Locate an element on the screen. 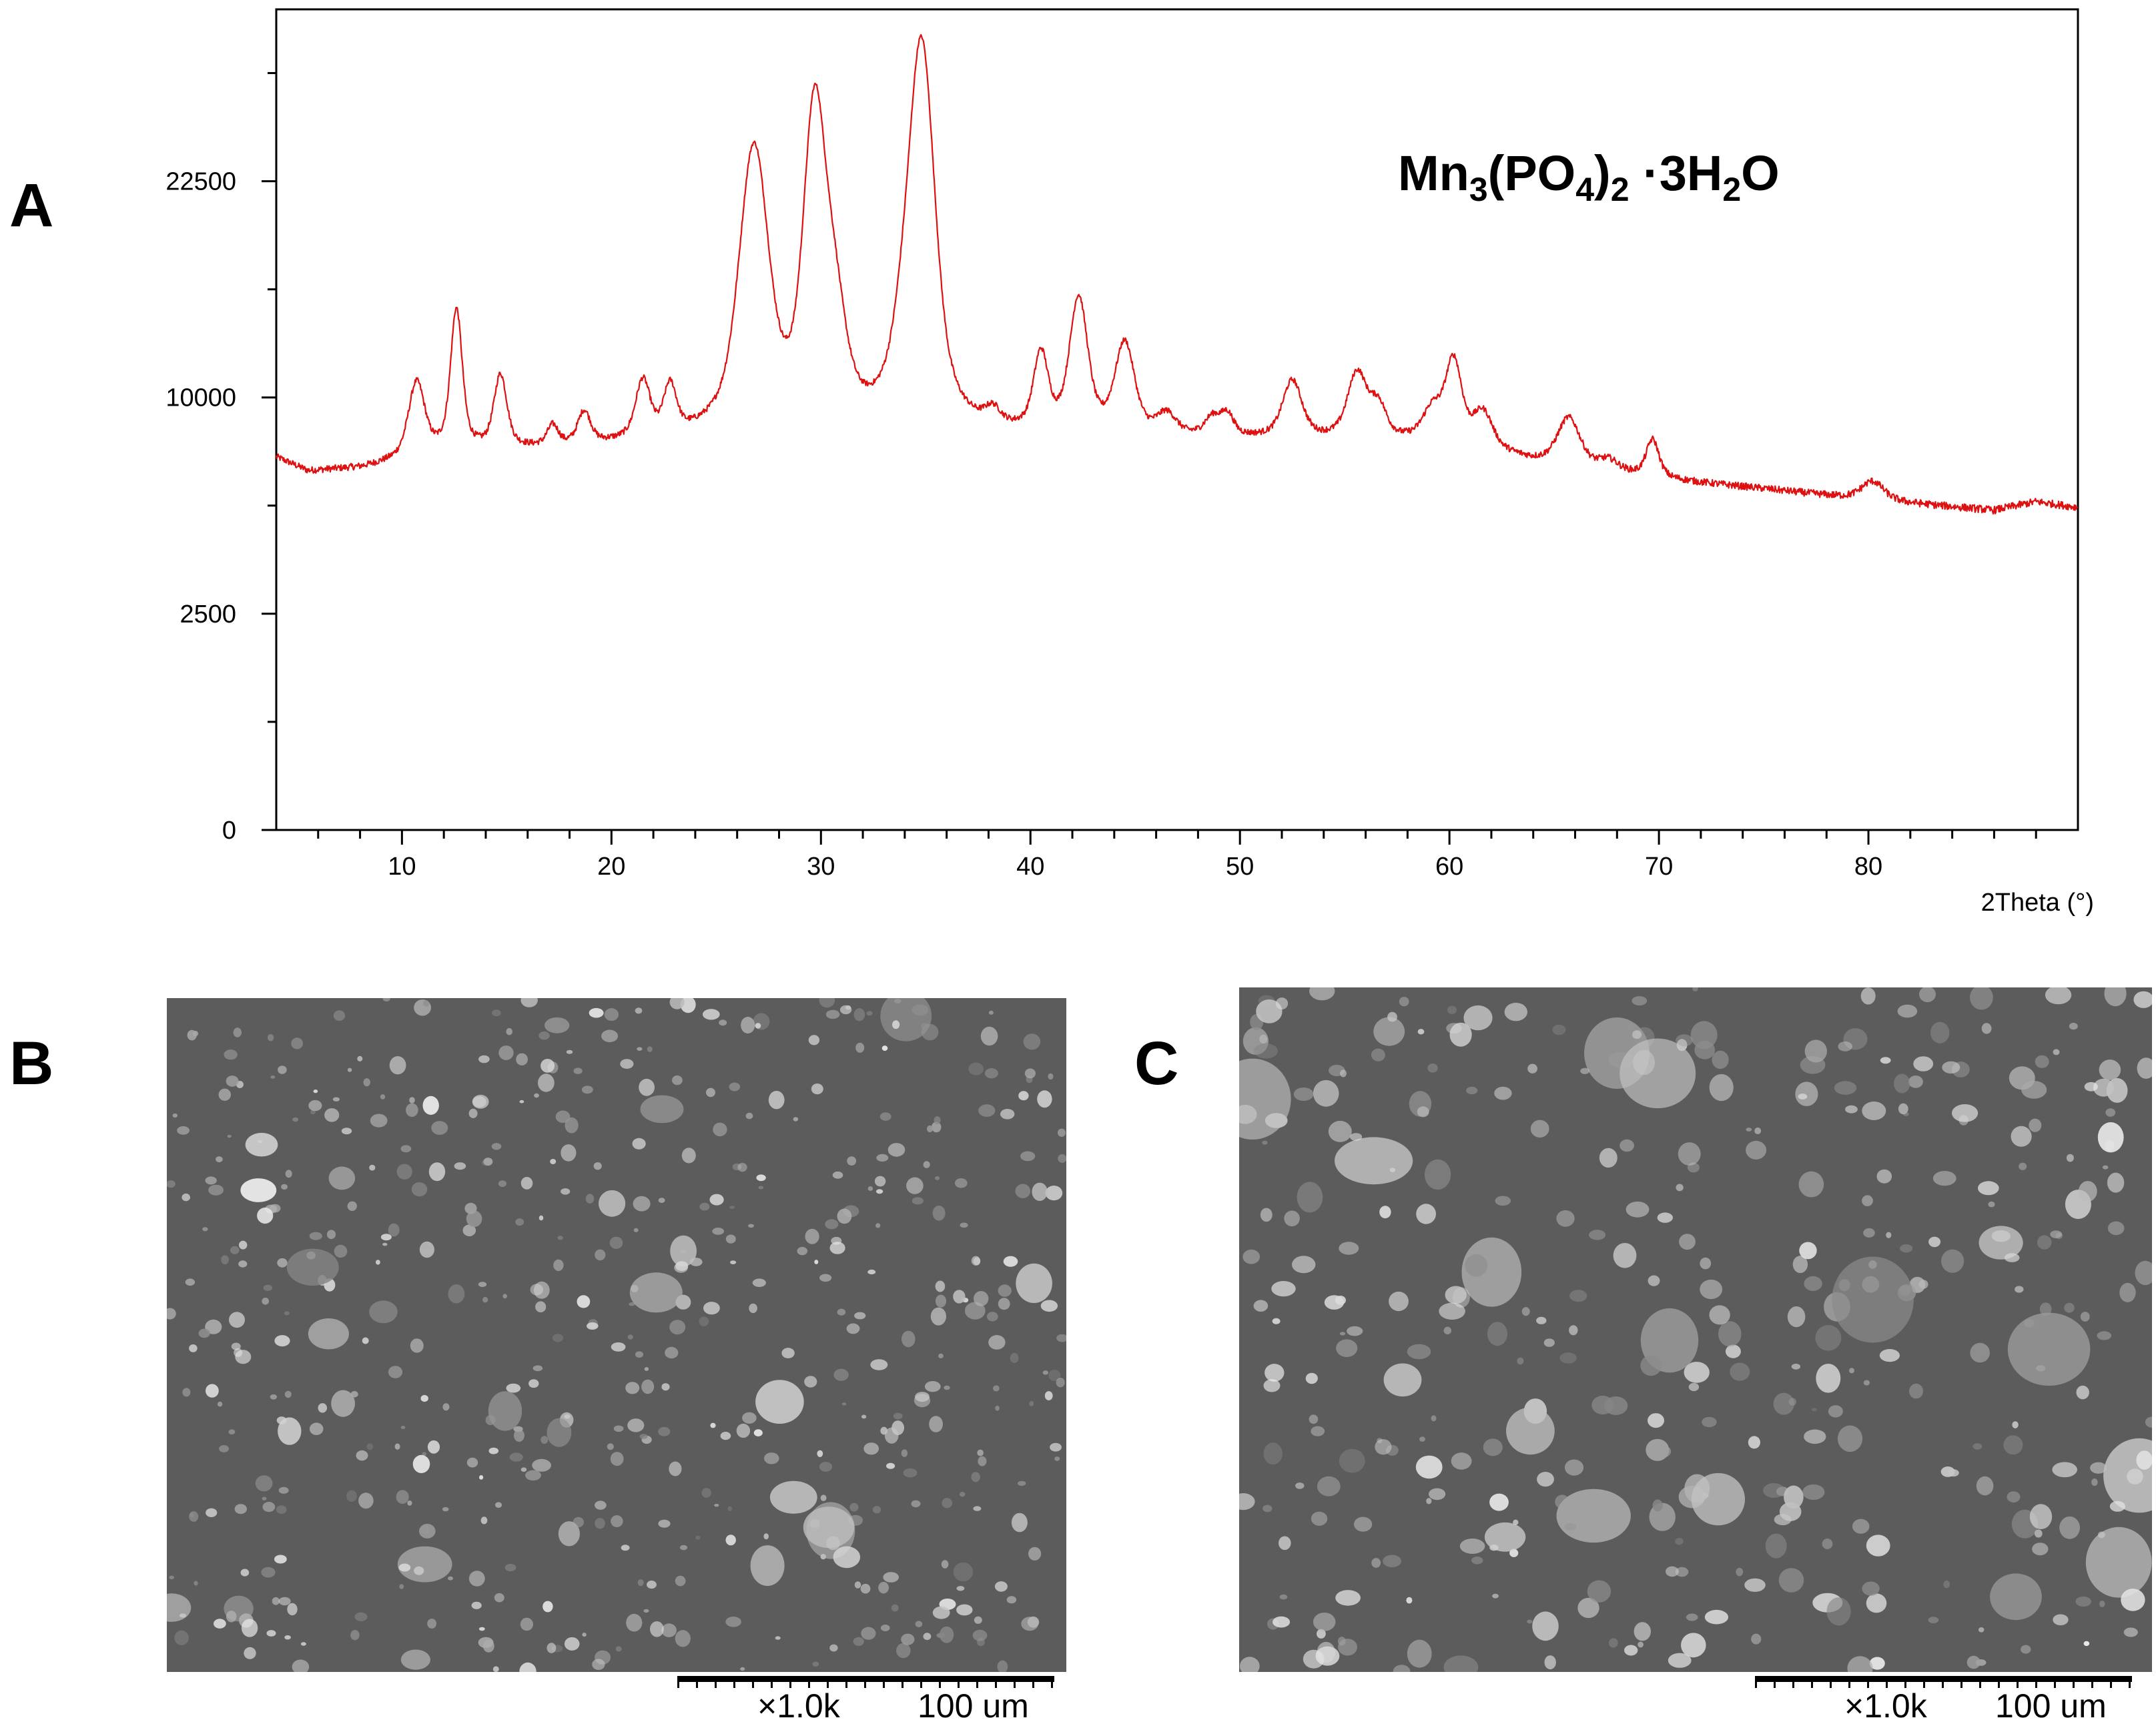  x-tick-label: 20 is located at coordinates (611, 867).